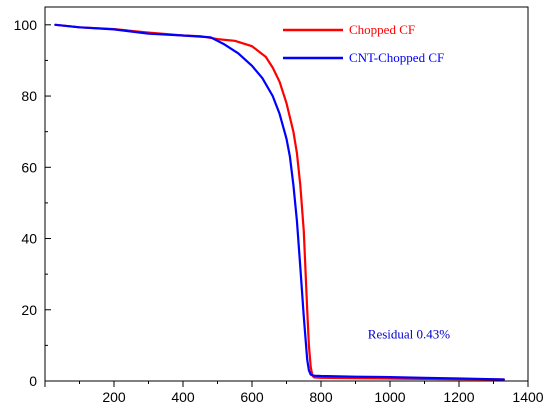  What do you see at coordinates (32, 203) in the screenshot?
I see `y-axis-ticks: 0 20 40 60 80 100` at bounding box center [32, 203].